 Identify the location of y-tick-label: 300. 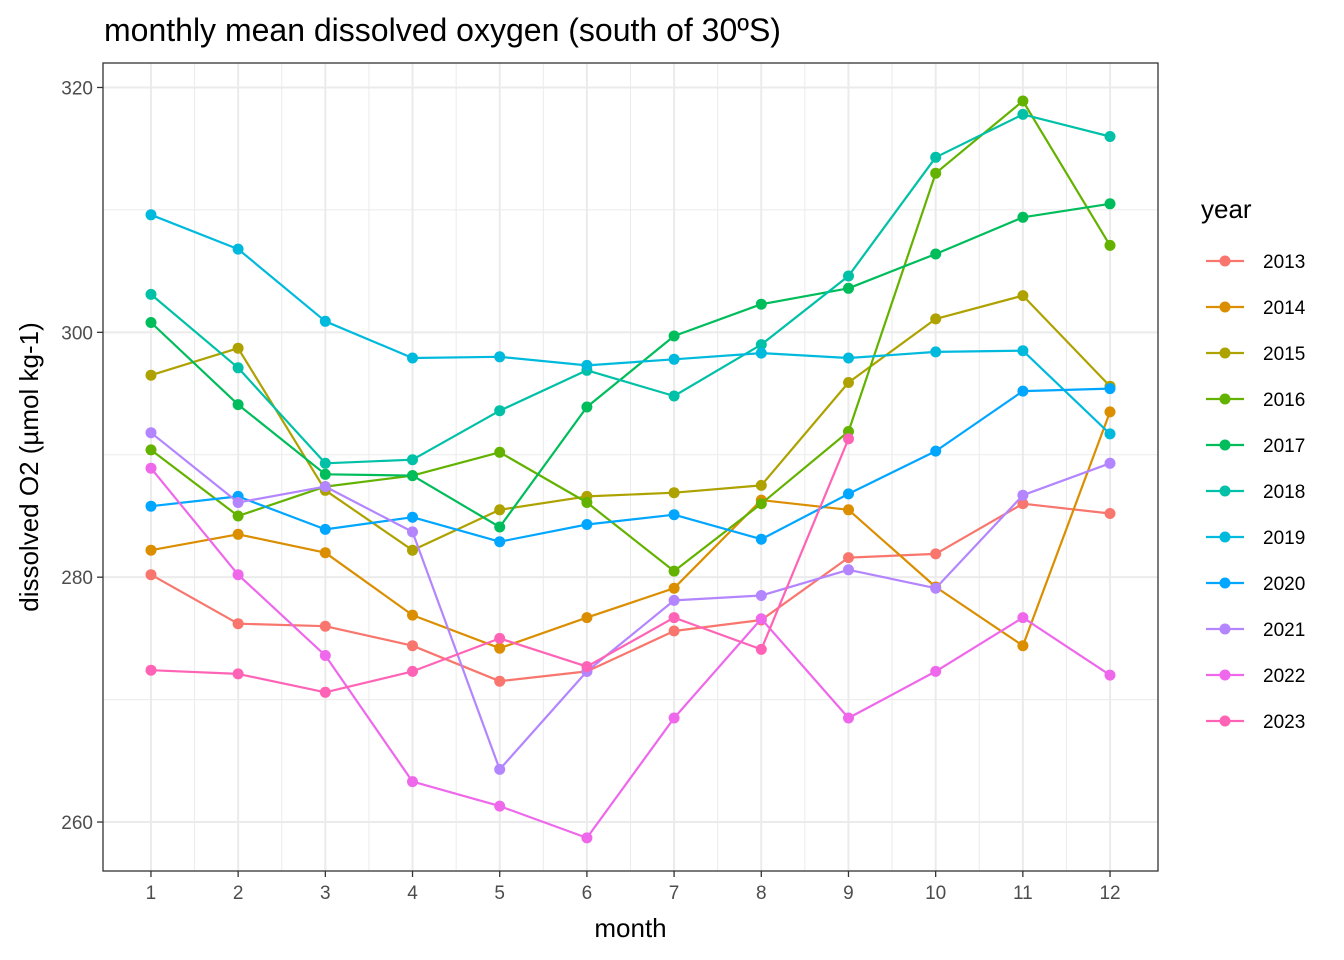
(77, 333).